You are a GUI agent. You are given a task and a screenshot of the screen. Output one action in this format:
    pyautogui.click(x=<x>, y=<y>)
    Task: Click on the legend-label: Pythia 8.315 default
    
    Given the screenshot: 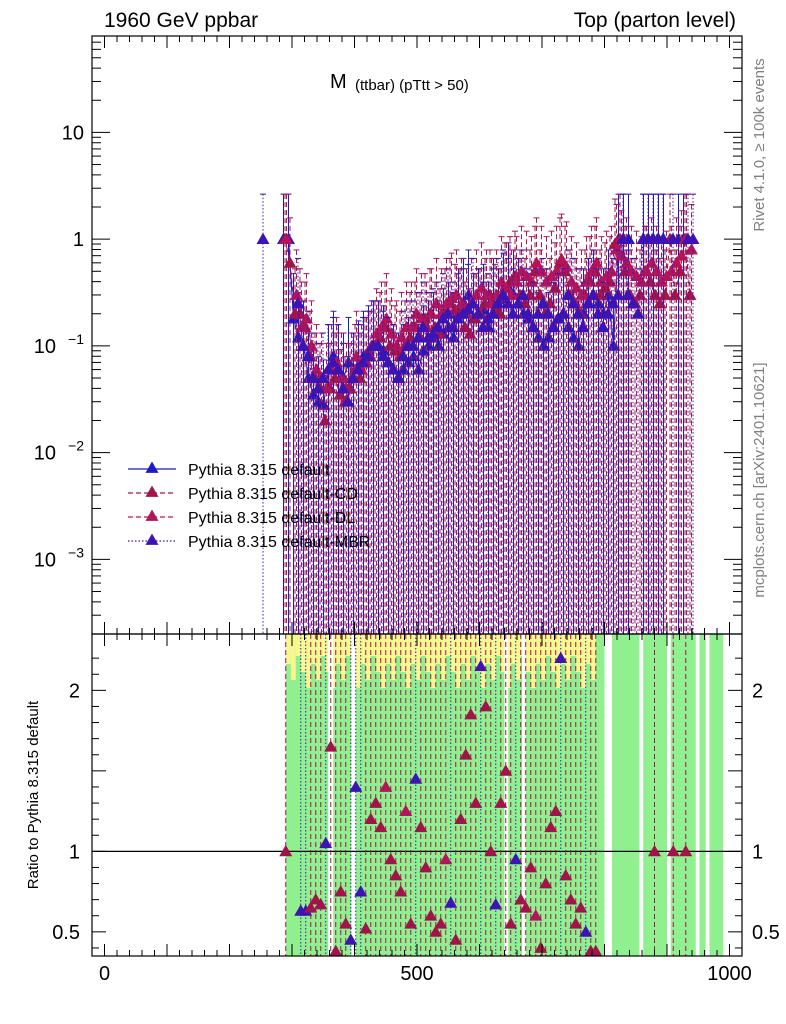 What is the action you would take?
    pyautogui.click(x=259, y=470)
    